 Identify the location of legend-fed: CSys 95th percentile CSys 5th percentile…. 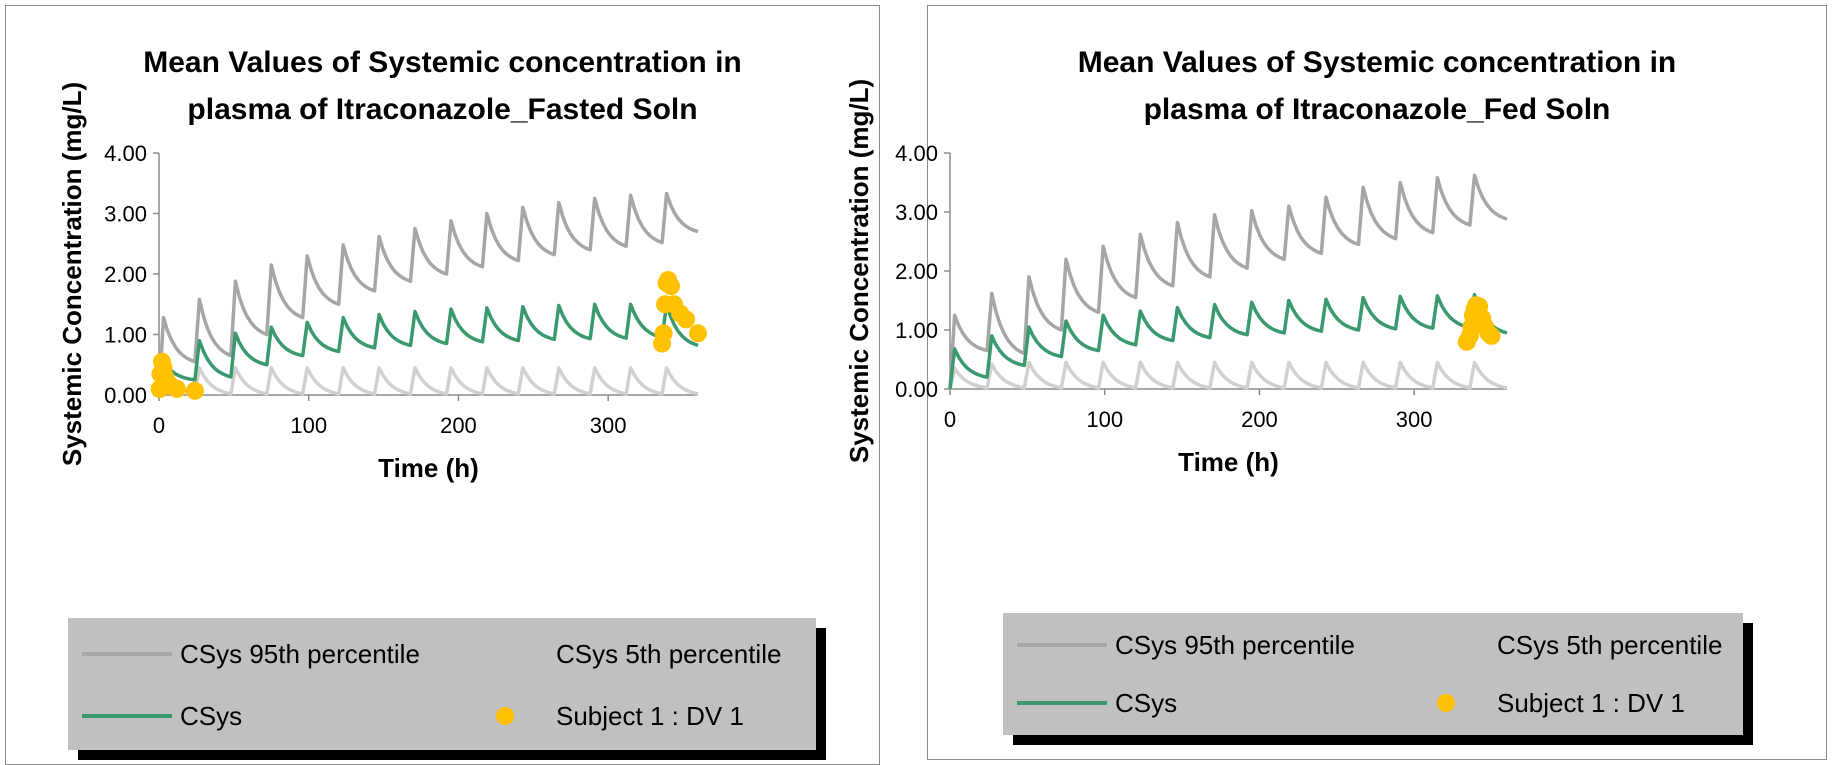
(1373, 674).